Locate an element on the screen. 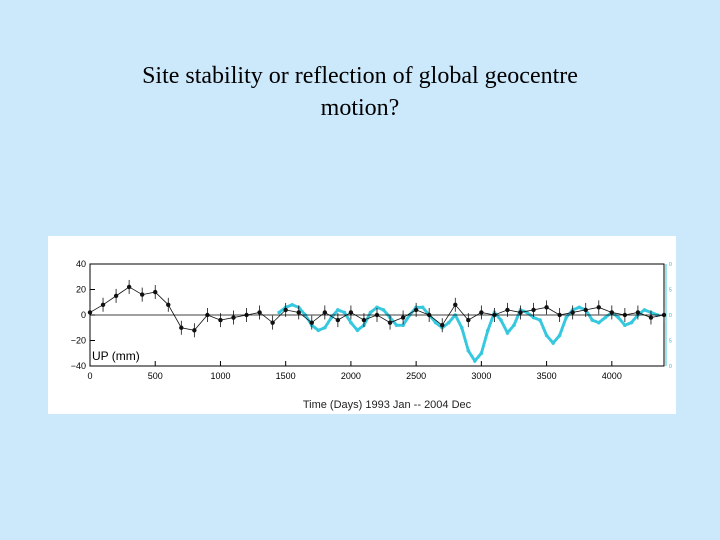  x-tick-label: 500 is located at coordinates (155, 376).